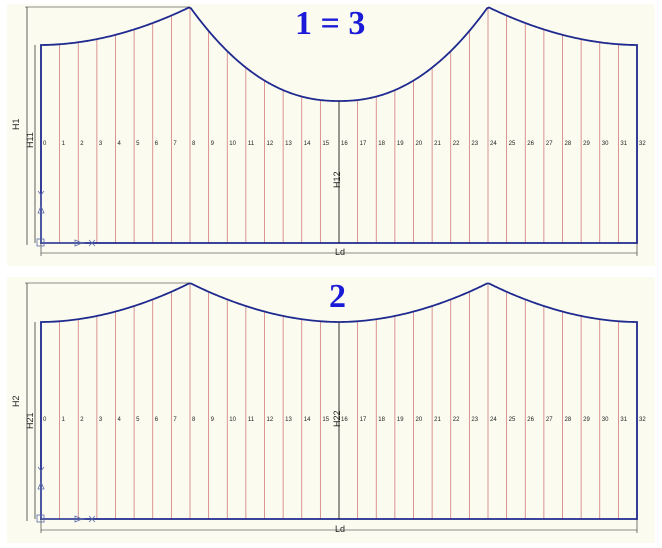 This screenshot has width=662, height=548. Describe the element at coordinates (30, 420) in the screenshot. I see `dimension-side-height-label: H21` at that location.